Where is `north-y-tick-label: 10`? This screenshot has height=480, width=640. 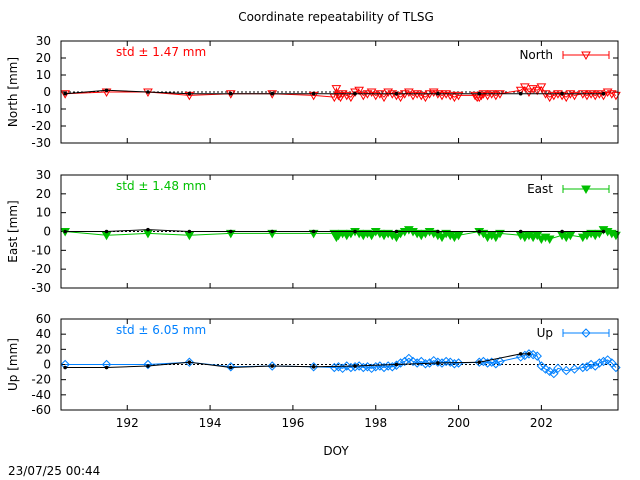 north-y-tick-label: 10 is located at coordinates (43, 75).